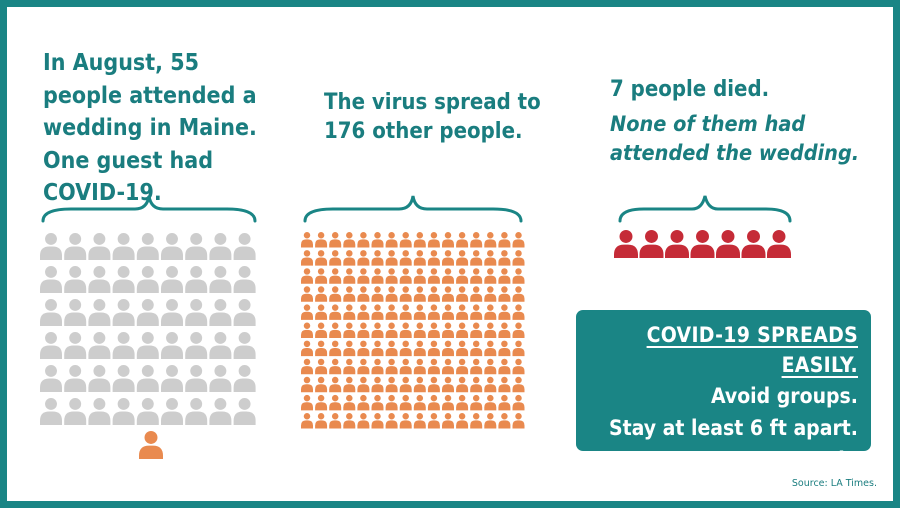 This screenshot has height=508, width=900. Describe the element at coordinates (735, 139) in the screenshot. I see `deaths-note-text: None of them had attended the wedding.` at that location.